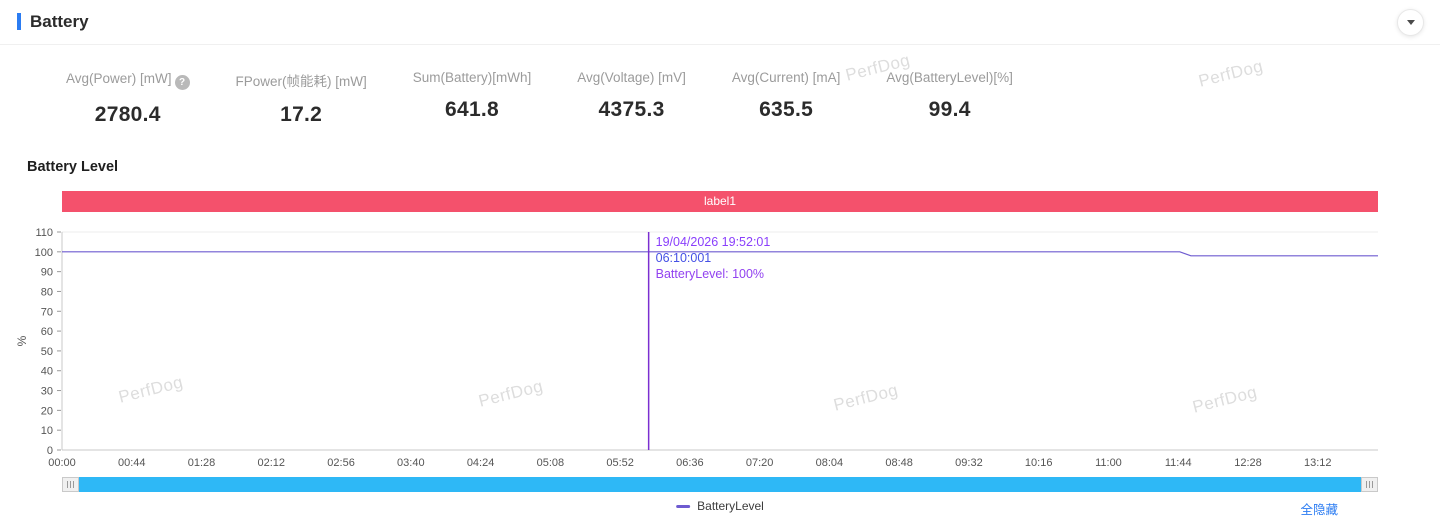  I want to click on cursor-tooltip-line: 06:10:001, so click(684, 258).